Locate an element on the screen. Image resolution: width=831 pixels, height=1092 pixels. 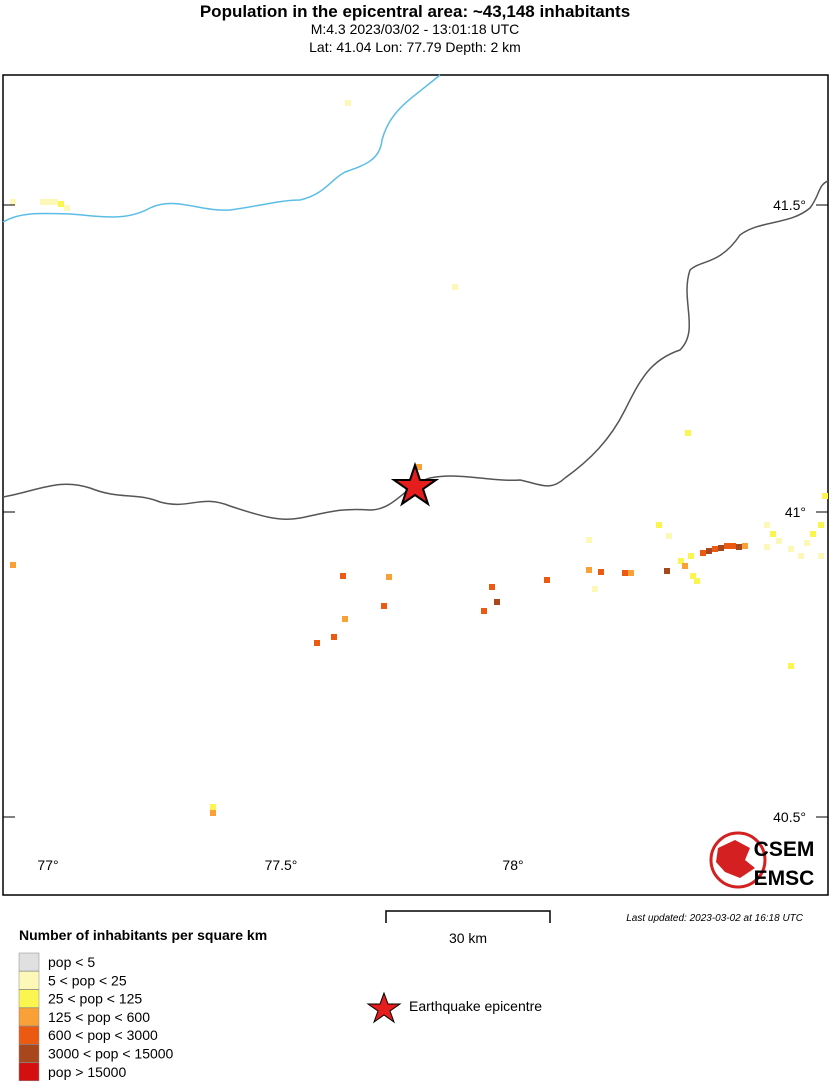
legend-epicentre: Earthquake epicentre is located at coordinates (475, 1006).